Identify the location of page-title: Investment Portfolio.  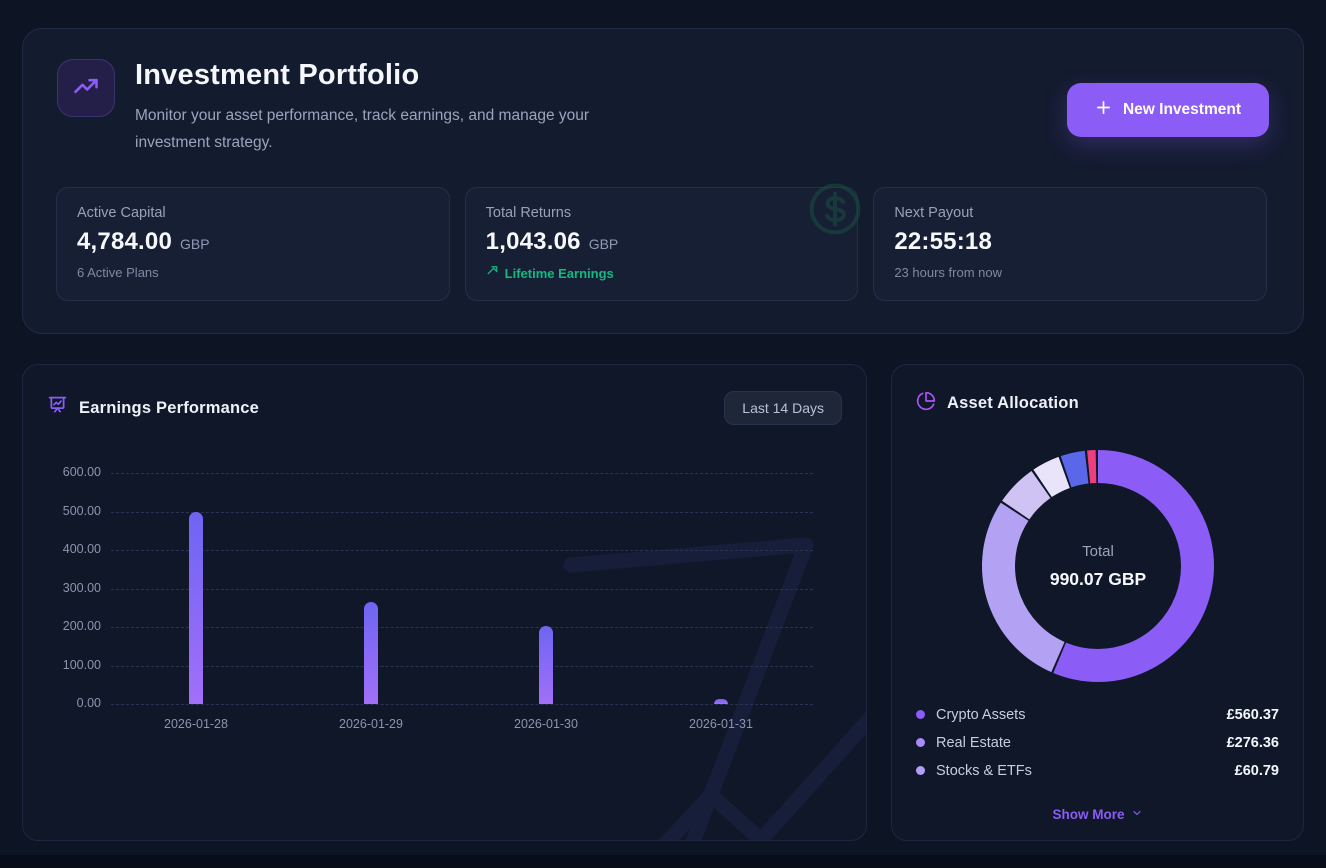
(277, 75).